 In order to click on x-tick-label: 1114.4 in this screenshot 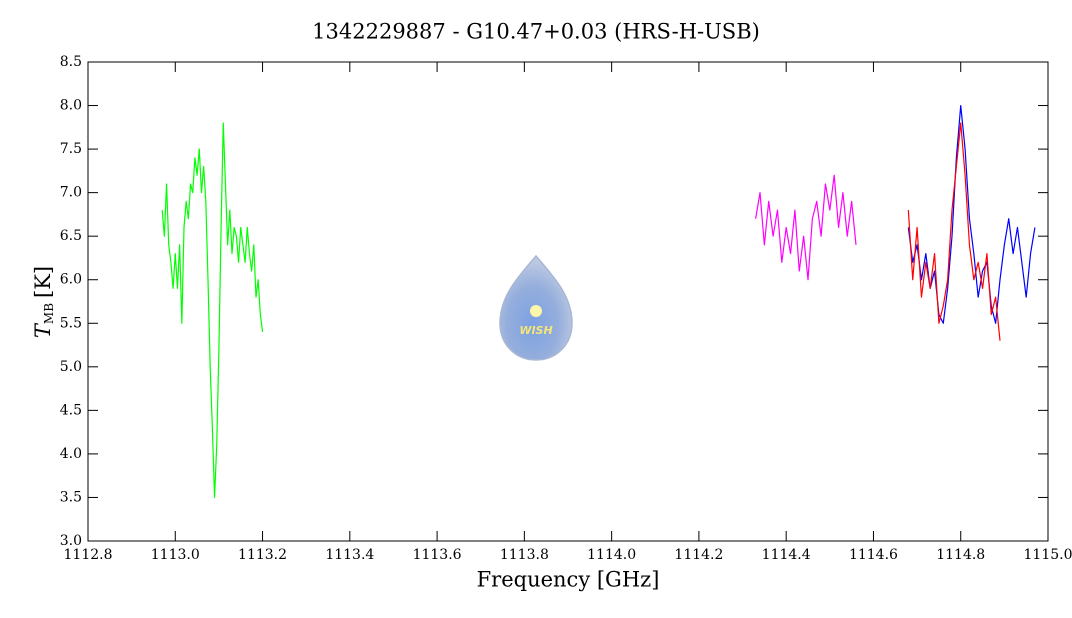, I will do `click(786, 555)`.